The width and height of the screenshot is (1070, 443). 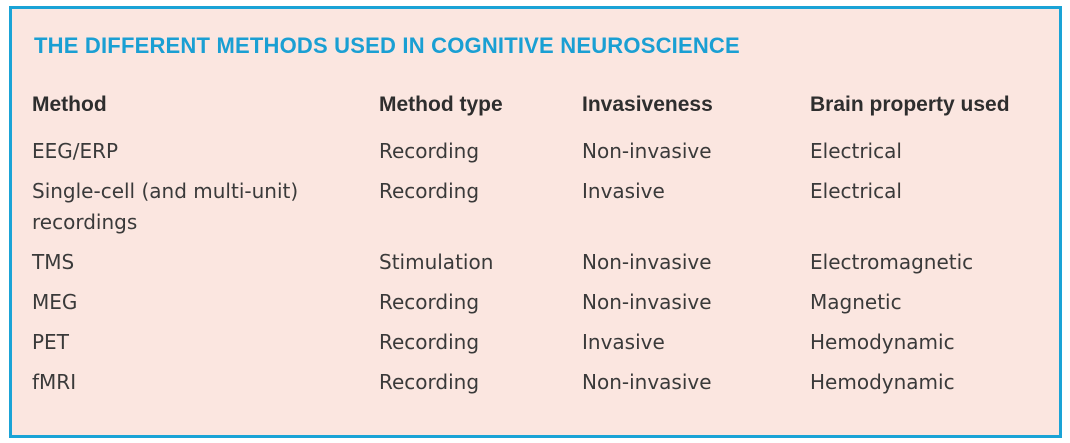 I want to click on cell-method: EEG/ERP, so click(x=75, y=151).